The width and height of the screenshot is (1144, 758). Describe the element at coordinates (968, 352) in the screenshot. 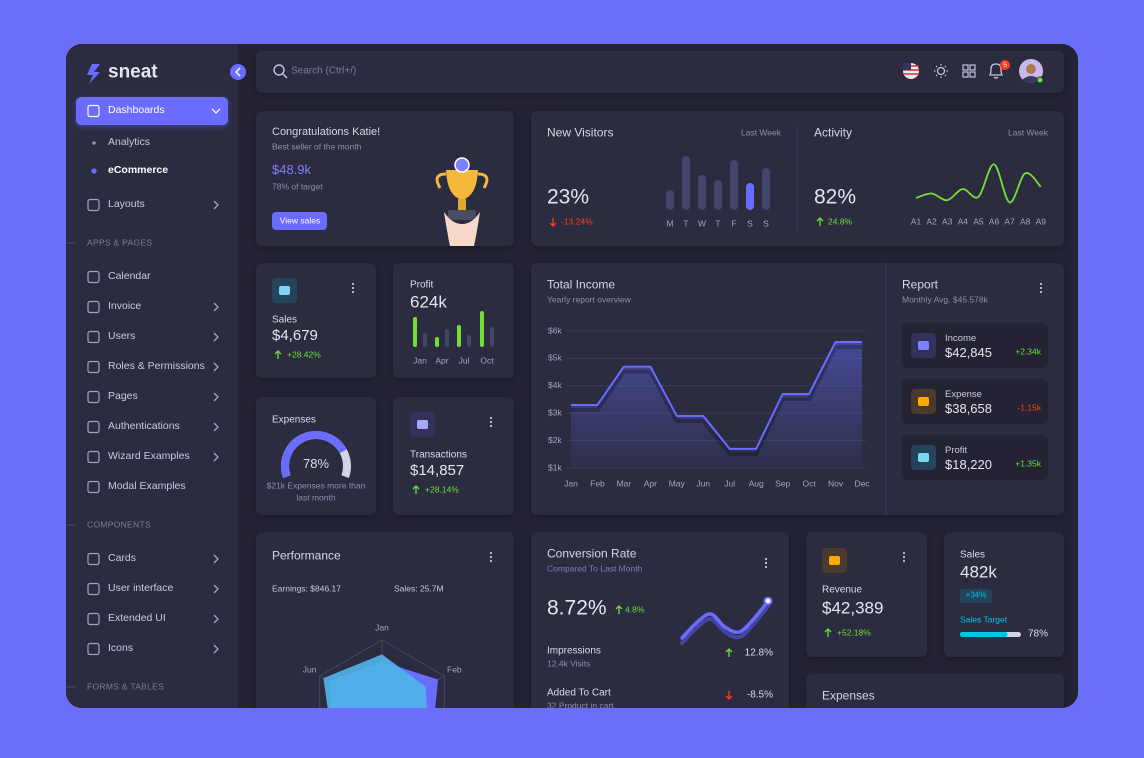

I see `item-value: $42,845` at that location.